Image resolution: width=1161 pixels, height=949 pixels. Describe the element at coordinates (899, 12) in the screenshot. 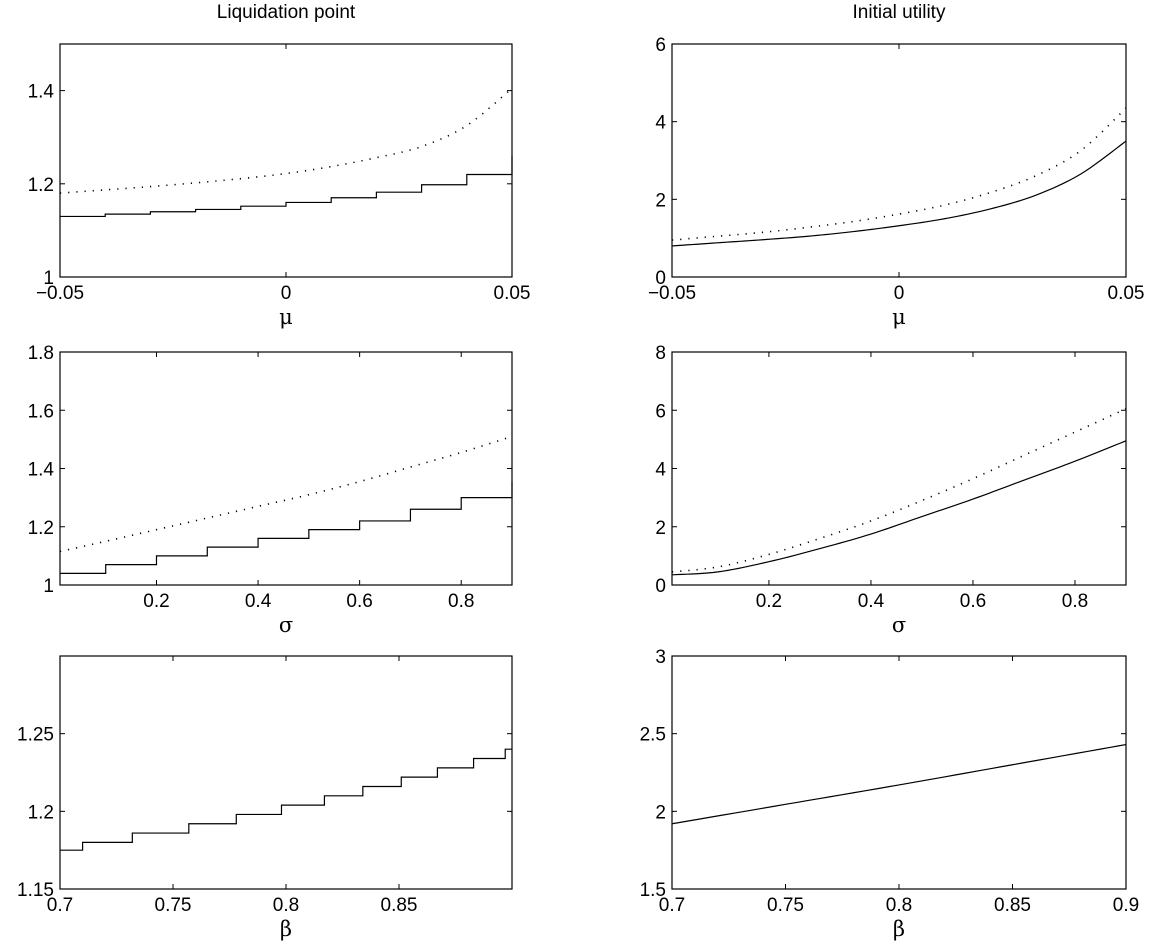

I see `right-column-title: Initial utility` at that location.